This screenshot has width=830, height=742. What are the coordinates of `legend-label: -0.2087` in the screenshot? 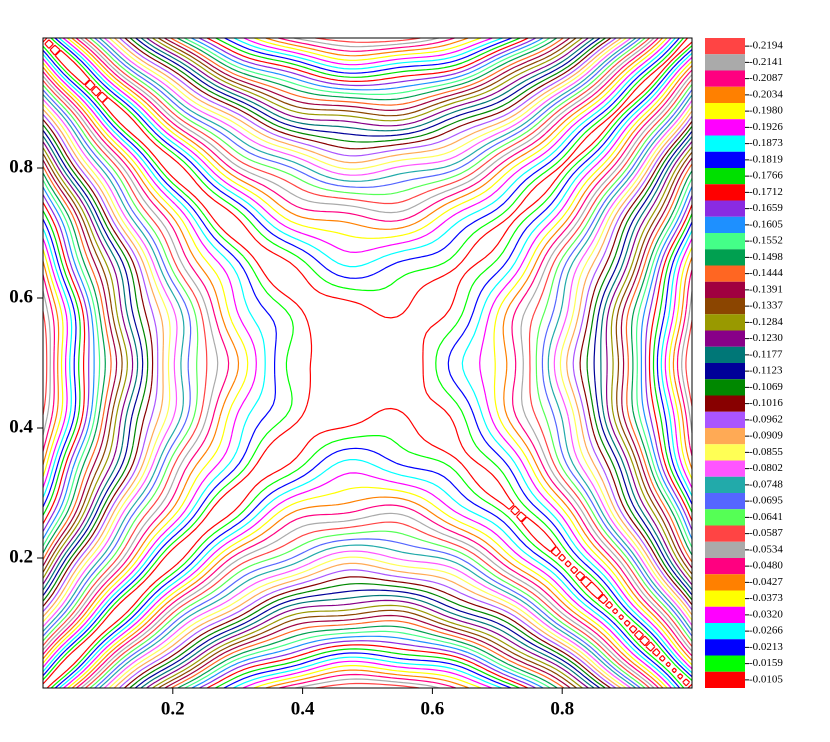 It's located at (766, 78).